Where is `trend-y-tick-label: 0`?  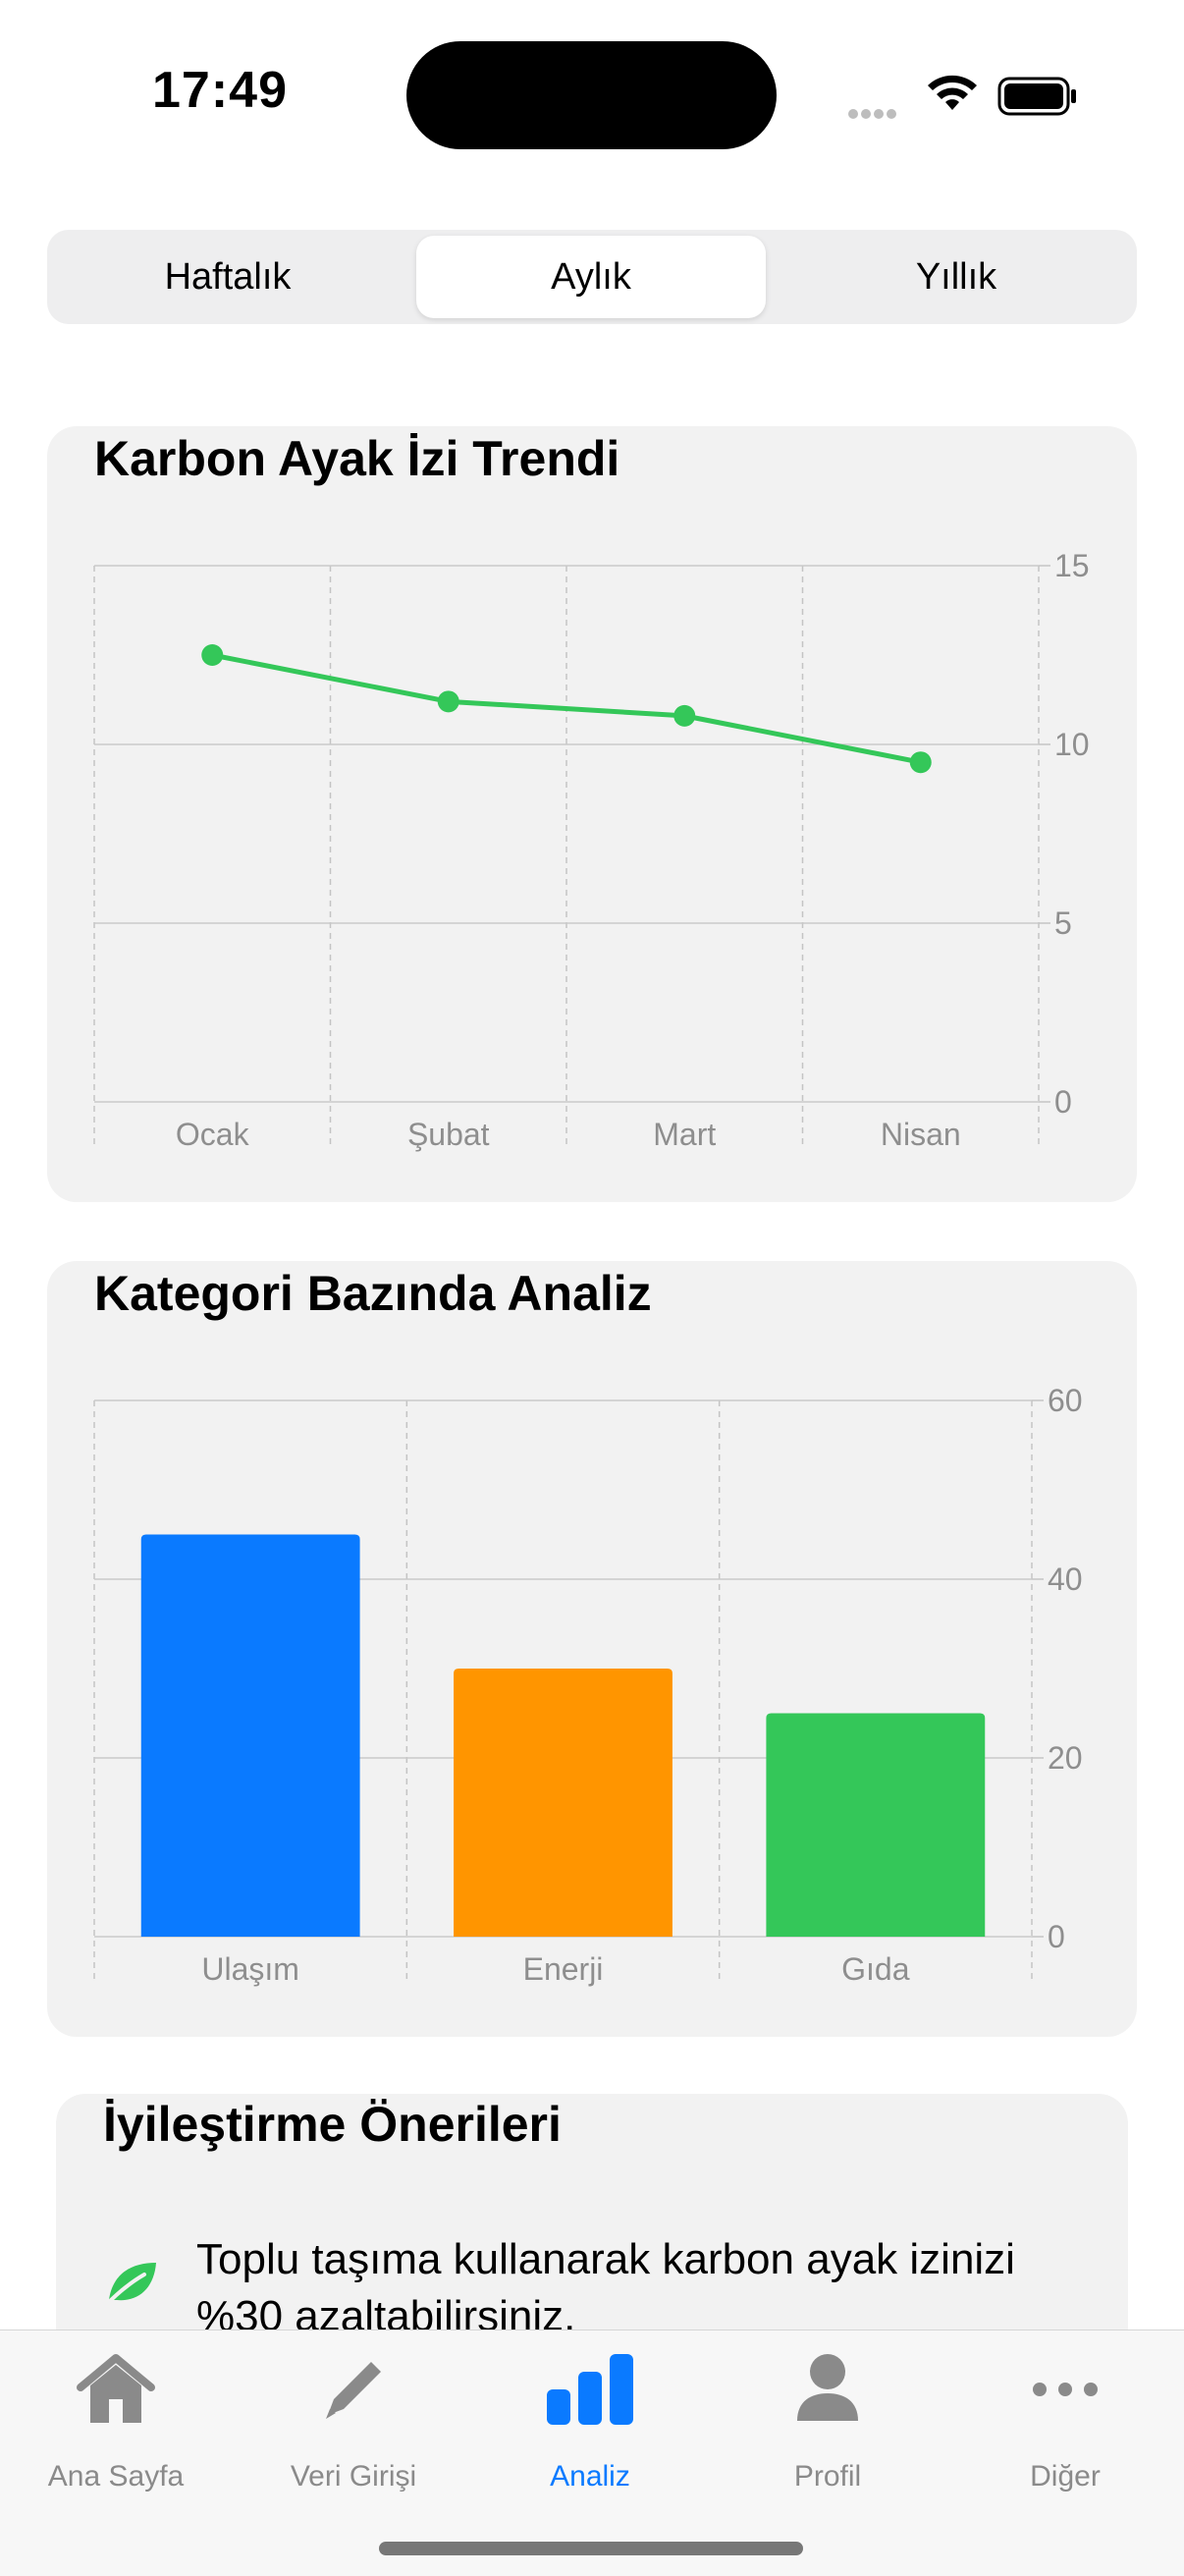
trend-y-tick-label: 0 is located at coordinates (1063, 1102).